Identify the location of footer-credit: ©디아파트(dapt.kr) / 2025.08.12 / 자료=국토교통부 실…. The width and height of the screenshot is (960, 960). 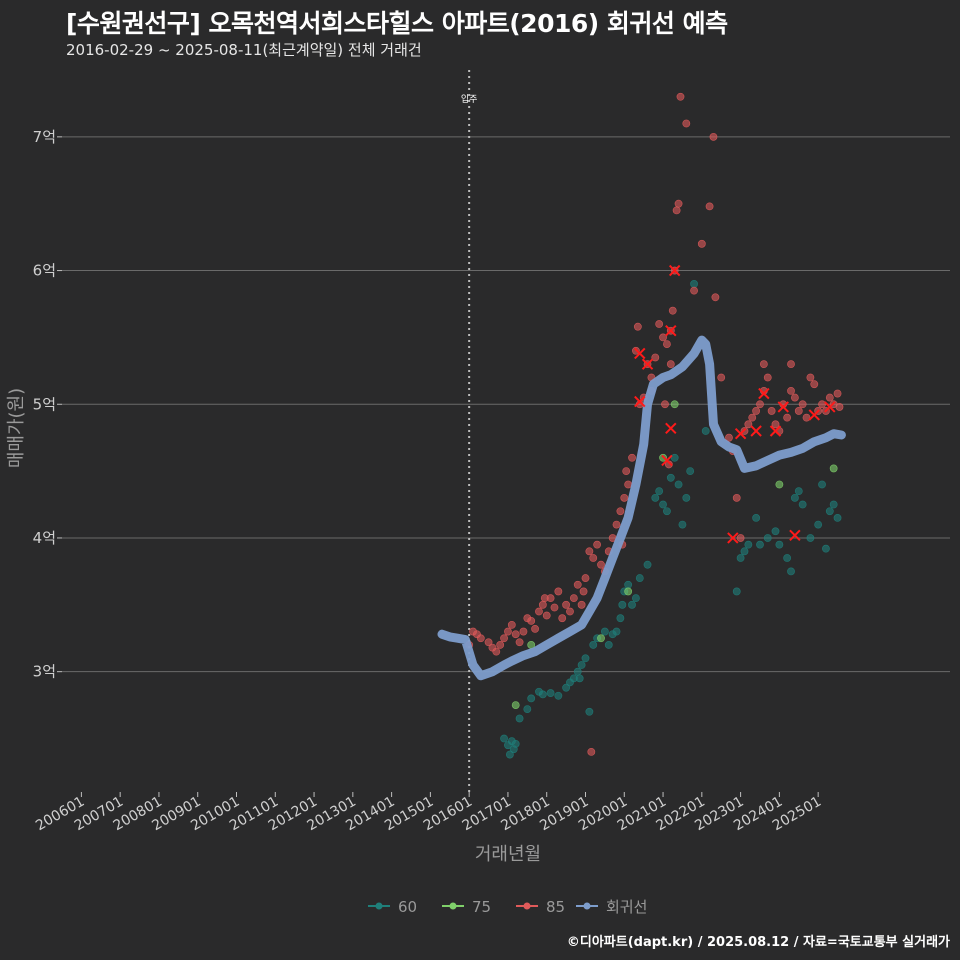
(758, 942).